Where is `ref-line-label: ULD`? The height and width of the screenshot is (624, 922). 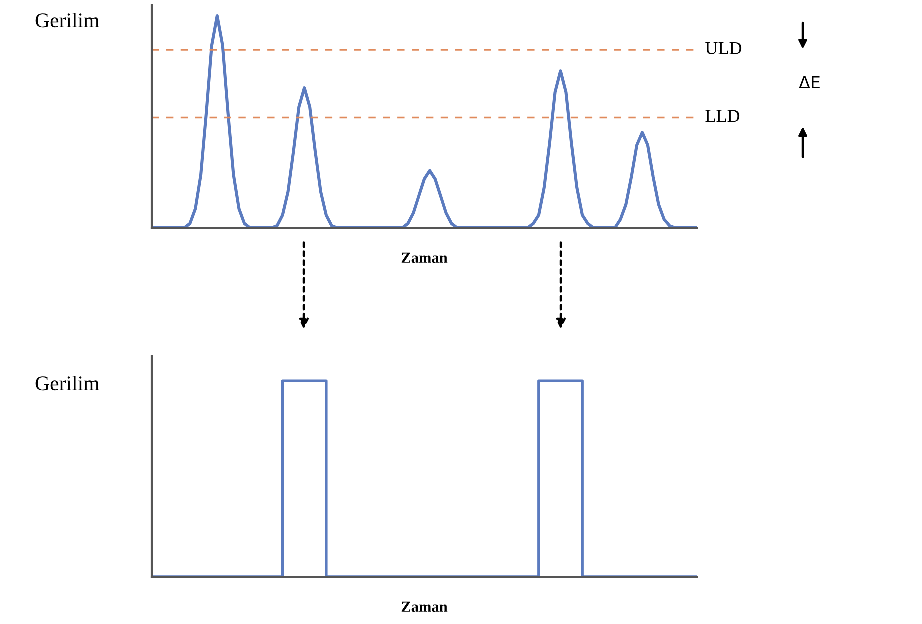 ref-line-label: ULD is located at coordinates (724, 48).